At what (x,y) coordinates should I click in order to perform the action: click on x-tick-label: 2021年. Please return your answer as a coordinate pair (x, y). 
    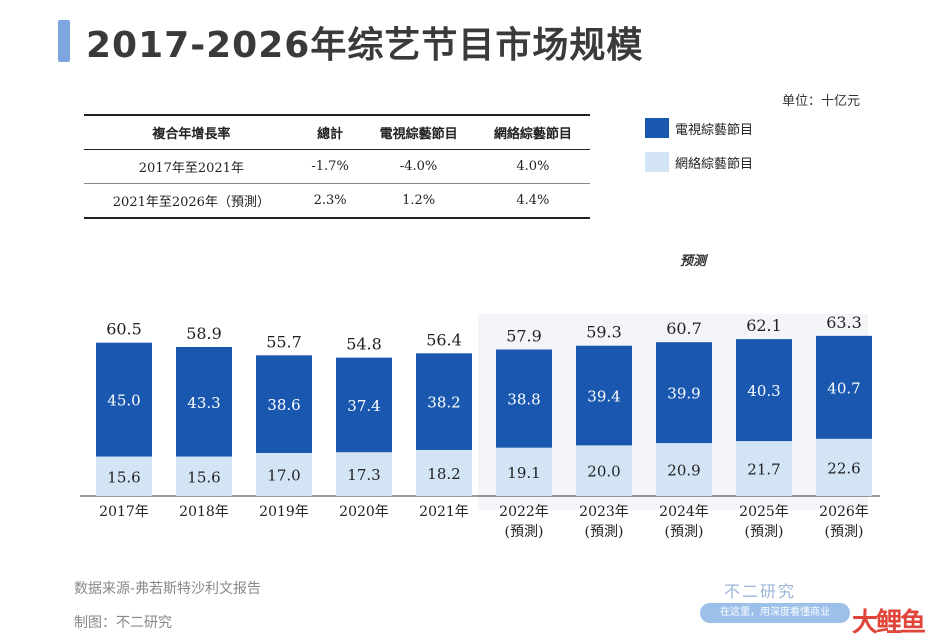
    Looking at the image, I should click on (444, 512).